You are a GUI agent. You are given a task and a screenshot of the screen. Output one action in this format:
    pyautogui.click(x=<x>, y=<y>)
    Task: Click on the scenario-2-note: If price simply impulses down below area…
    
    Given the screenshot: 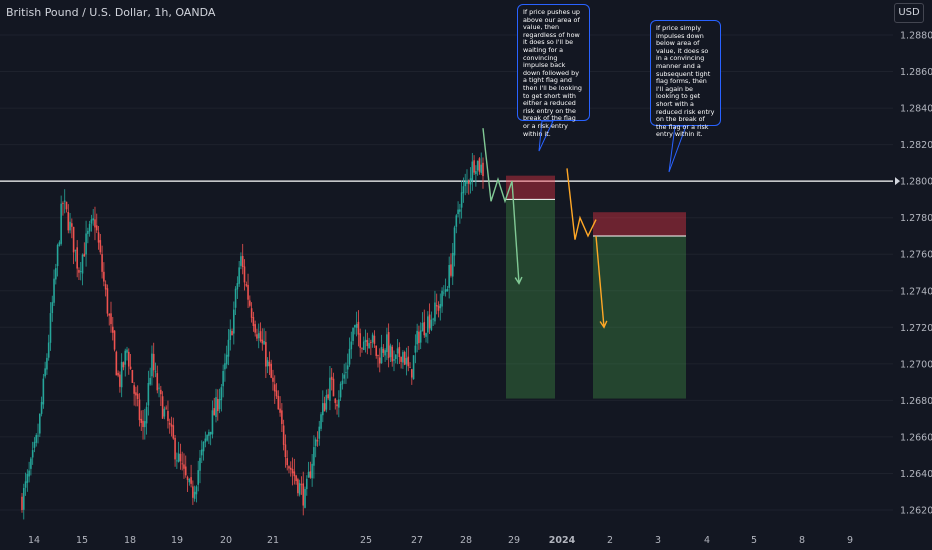 What is the action you would take?
    pyautogui.click(x=685, y=79)
    